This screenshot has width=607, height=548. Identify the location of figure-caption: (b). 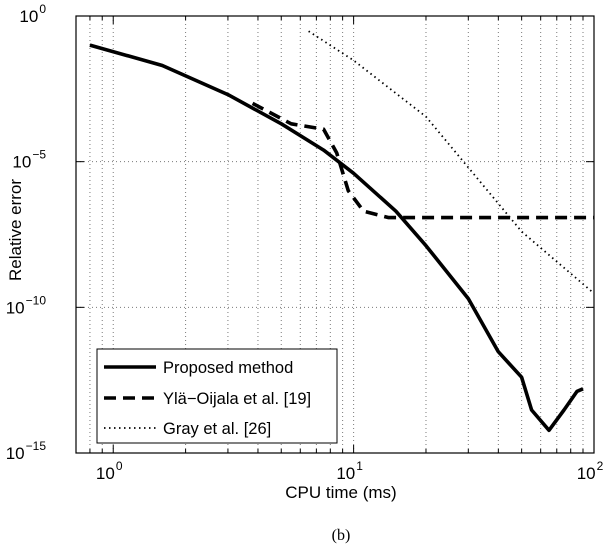
(341, 535).